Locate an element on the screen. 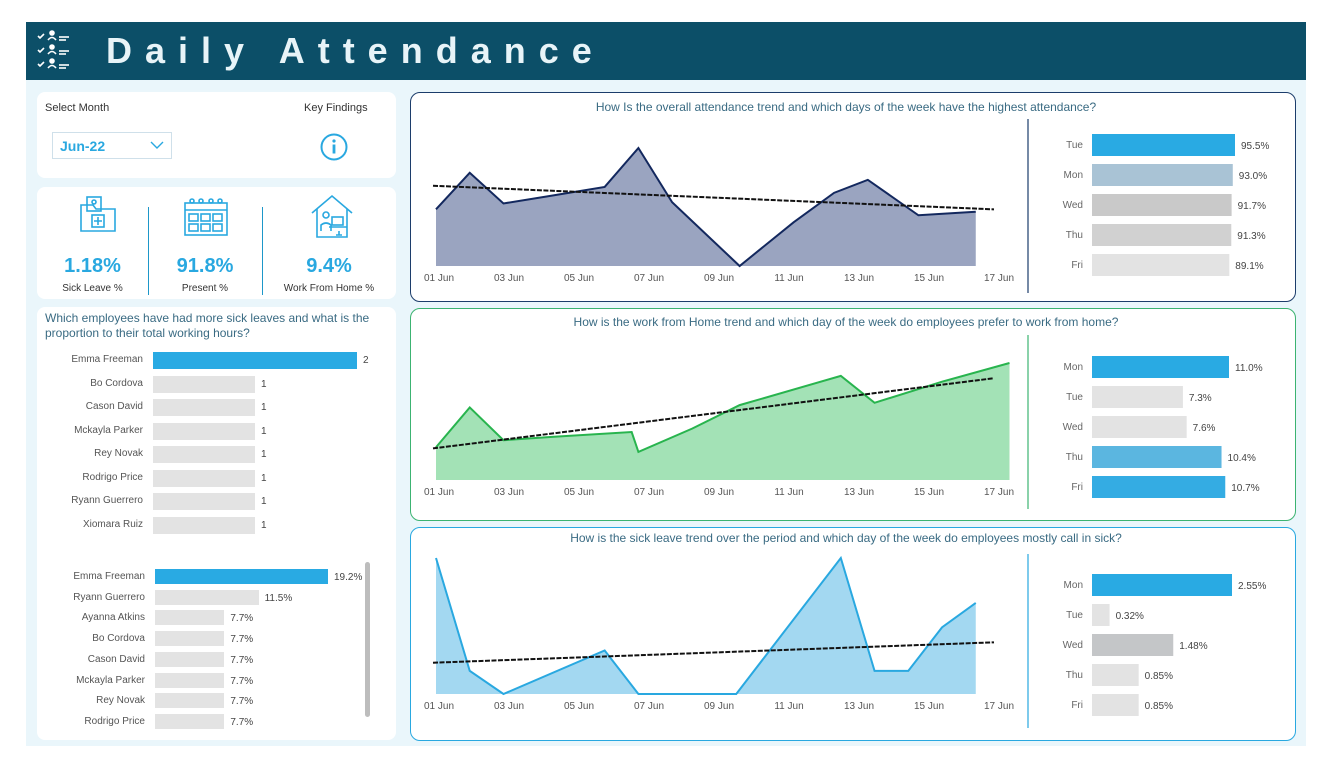 The image size is (1329, 772). scrollbar is located at coordinates (367, 639).